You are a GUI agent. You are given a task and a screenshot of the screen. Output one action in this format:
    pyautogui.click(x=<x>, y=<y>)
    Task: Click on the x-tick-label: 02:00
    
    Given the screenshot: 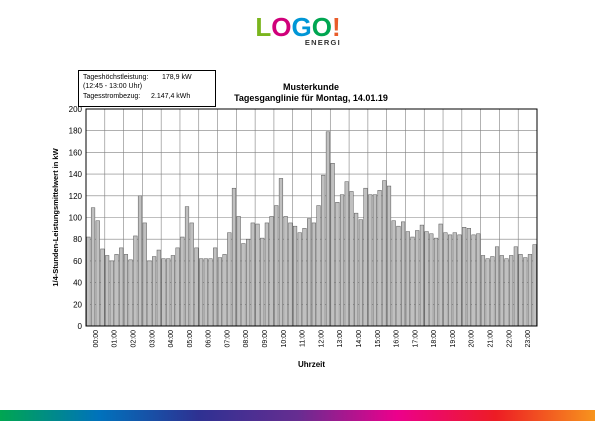 What is the action you would take?
    pyautogui.click(x=133, y=339)
    